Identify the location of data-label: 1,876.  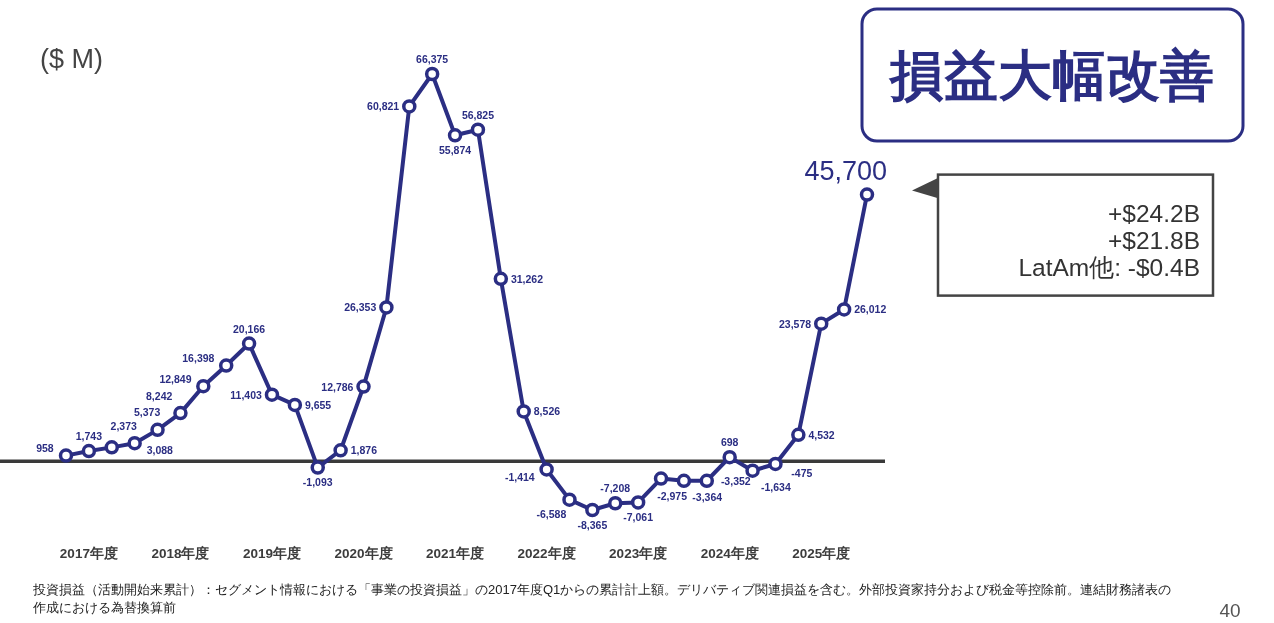
(364, 450).